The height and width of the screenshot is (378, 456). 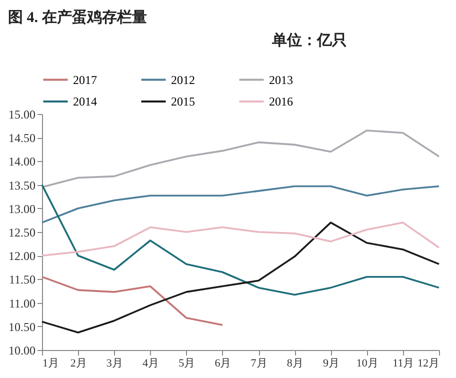 What do you see at coordinates (85, 101) in the screenshot?
I see `legend-label: 2014` at bounding box center [85, 101].